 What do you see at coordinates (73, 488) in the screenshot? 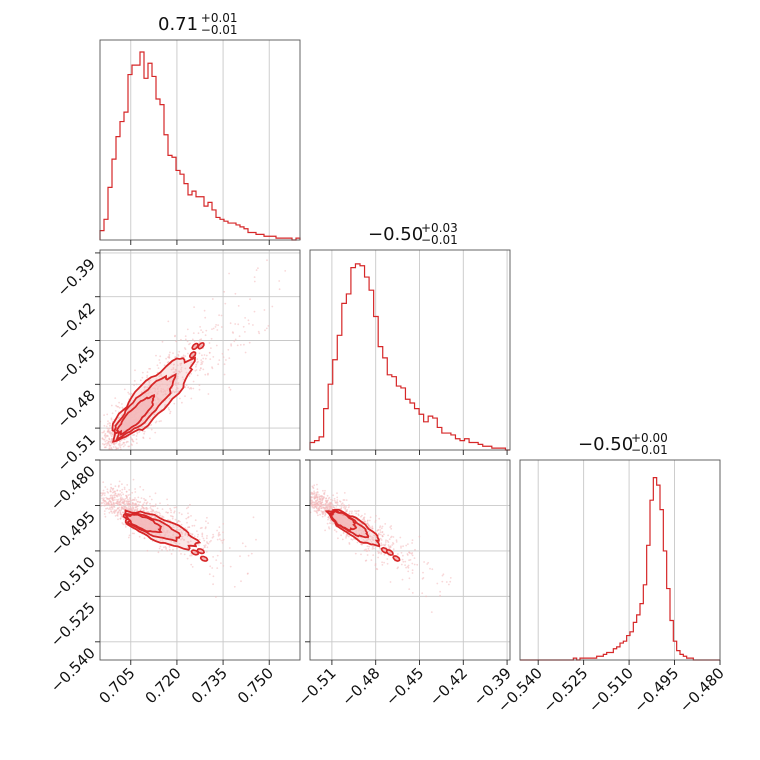
I see `y-tick-label: −0.480` at bounding box center [73, 488].